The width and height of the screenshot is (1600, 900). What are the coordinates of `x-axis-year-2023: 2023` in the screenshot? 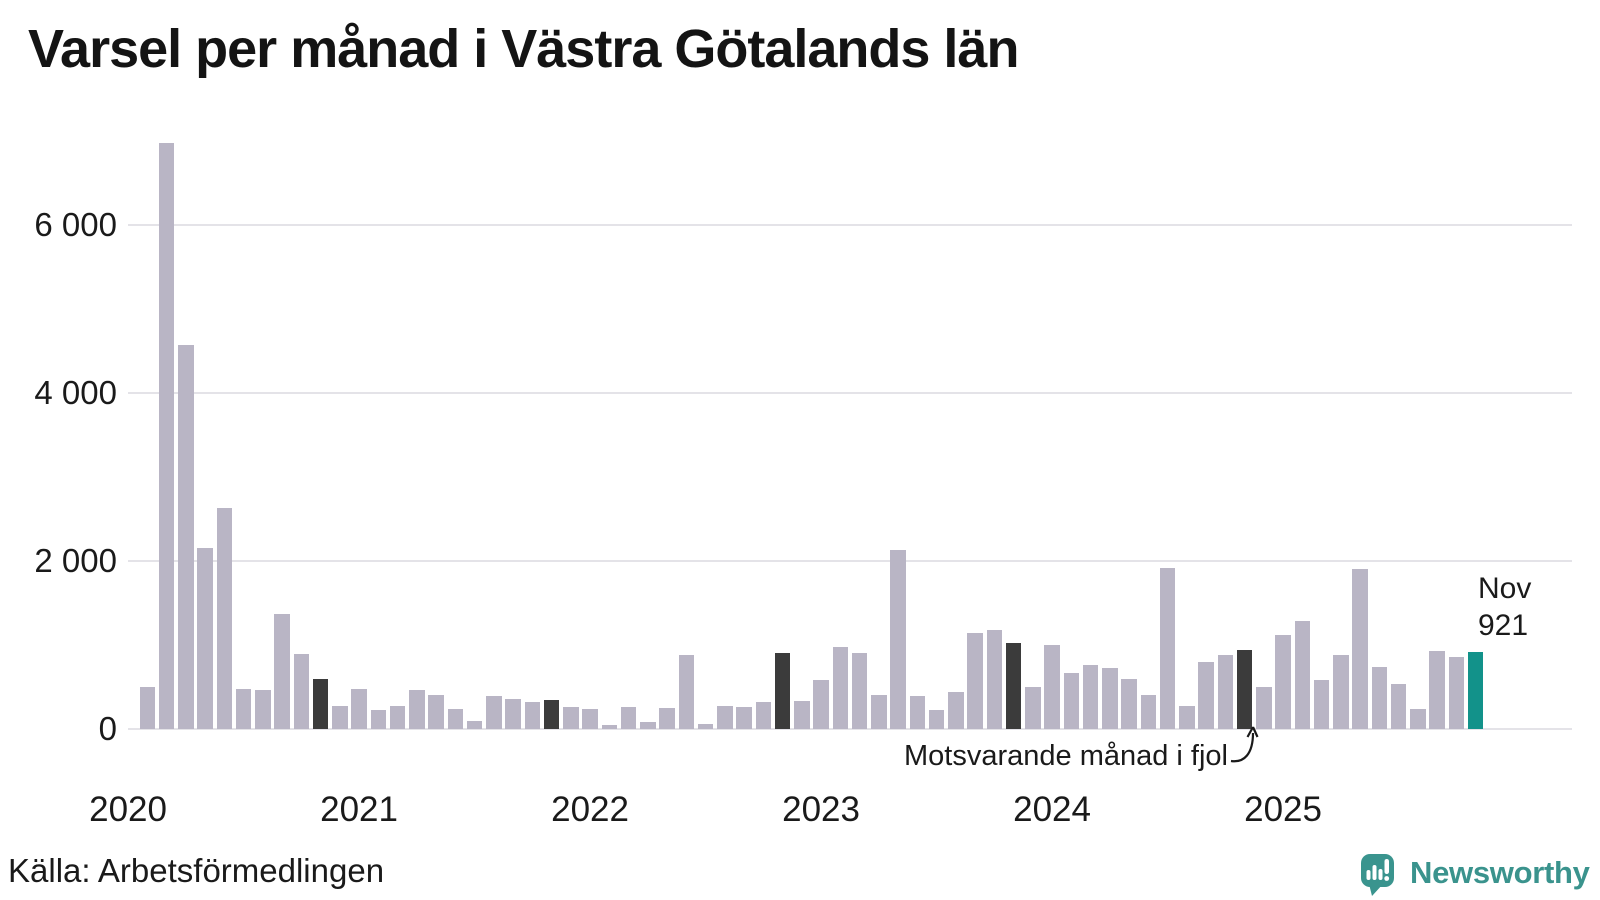 It's located at (821, 809).